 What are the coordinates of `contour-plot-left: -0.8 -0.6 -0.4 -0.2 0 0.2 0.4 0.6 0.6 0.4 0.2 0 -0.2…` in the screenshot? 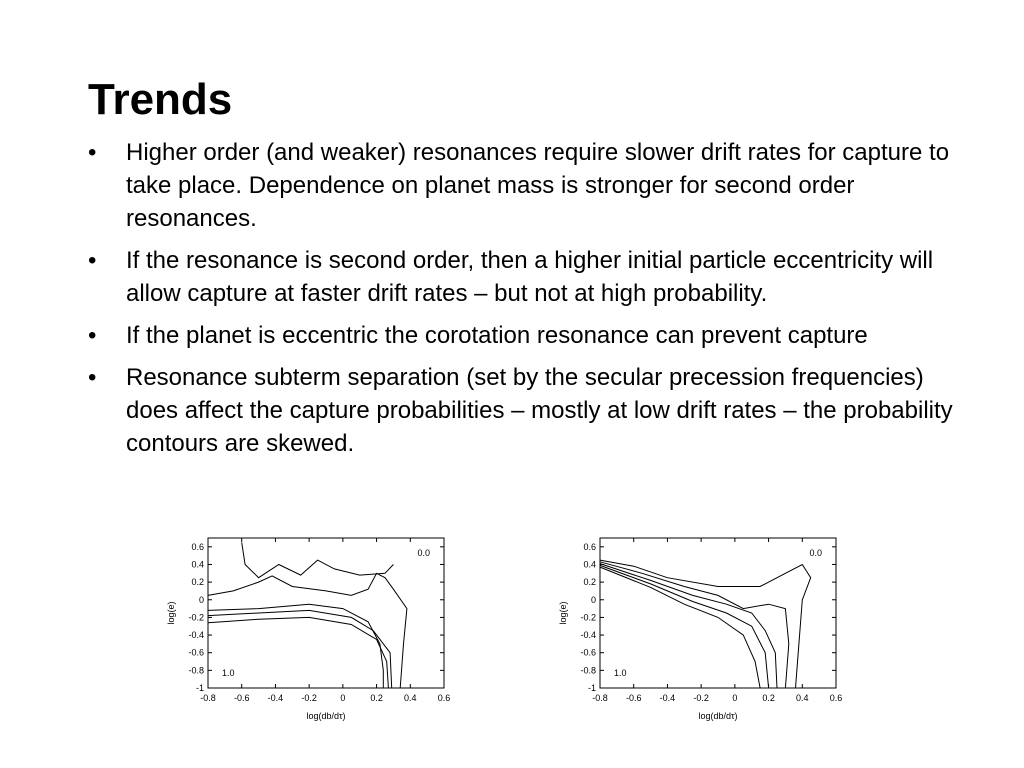 It's located at (308, 629).